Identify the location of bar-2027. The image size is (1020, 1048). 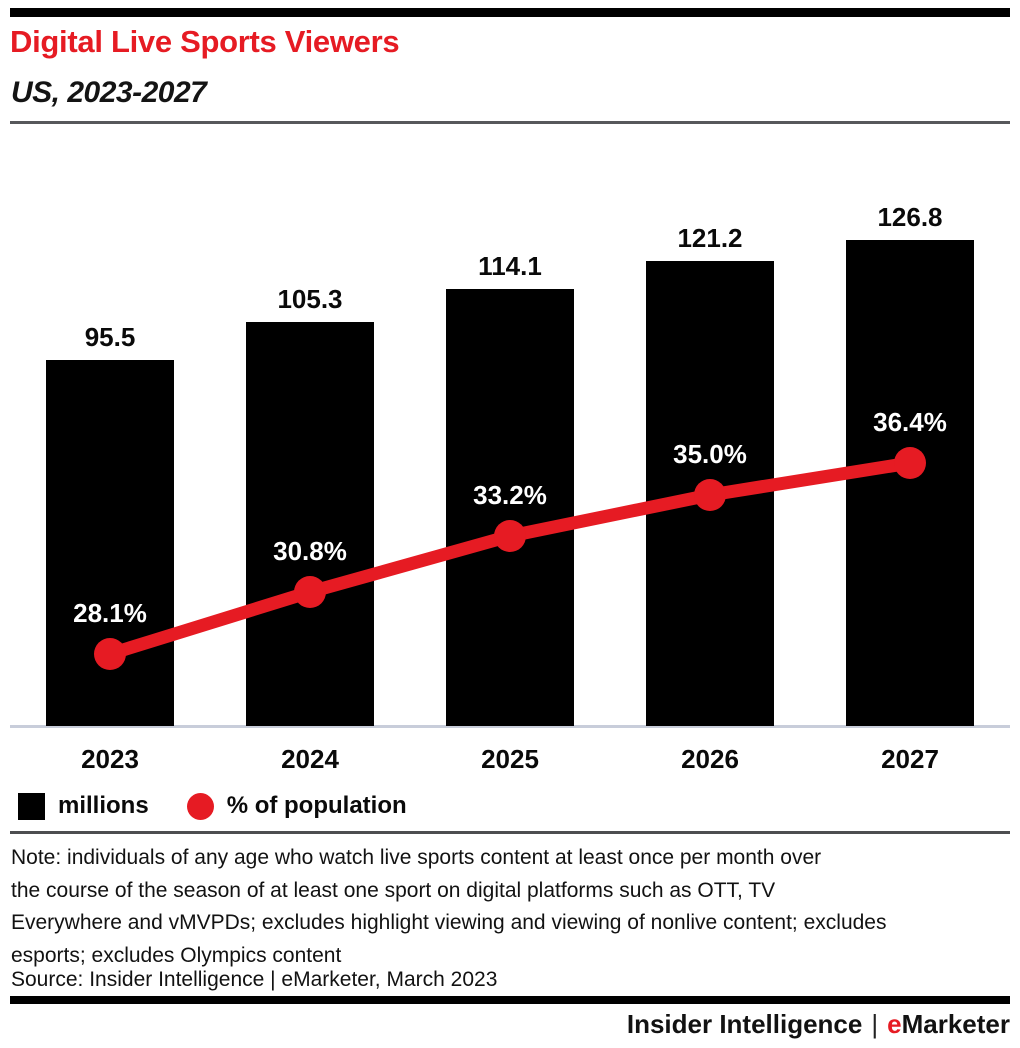
(910, 483).